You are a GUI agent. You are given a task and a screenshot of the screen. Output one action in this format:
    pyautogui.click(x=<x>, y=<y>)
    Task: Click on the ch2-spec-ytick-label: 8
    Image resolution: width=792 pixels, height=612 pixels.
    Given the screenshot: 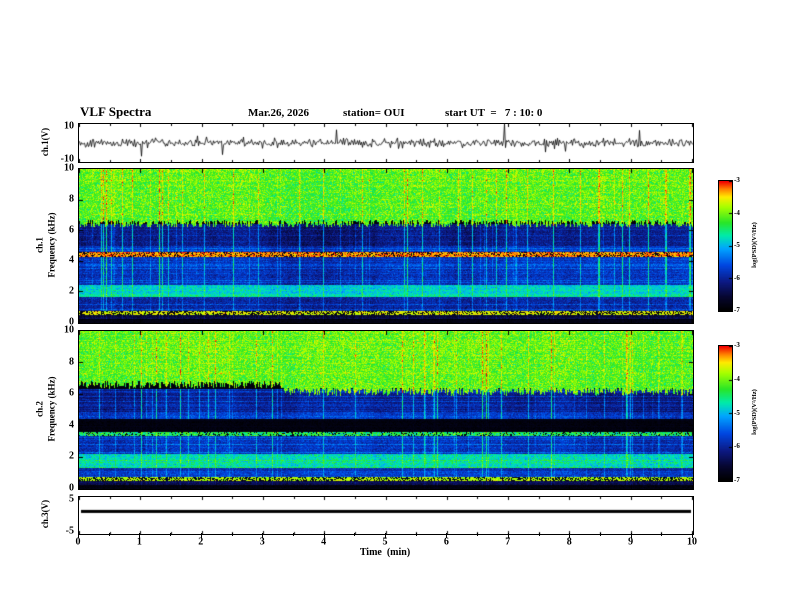 What is the action you would take?
    pyautogui.click(x=71, y=362)
    